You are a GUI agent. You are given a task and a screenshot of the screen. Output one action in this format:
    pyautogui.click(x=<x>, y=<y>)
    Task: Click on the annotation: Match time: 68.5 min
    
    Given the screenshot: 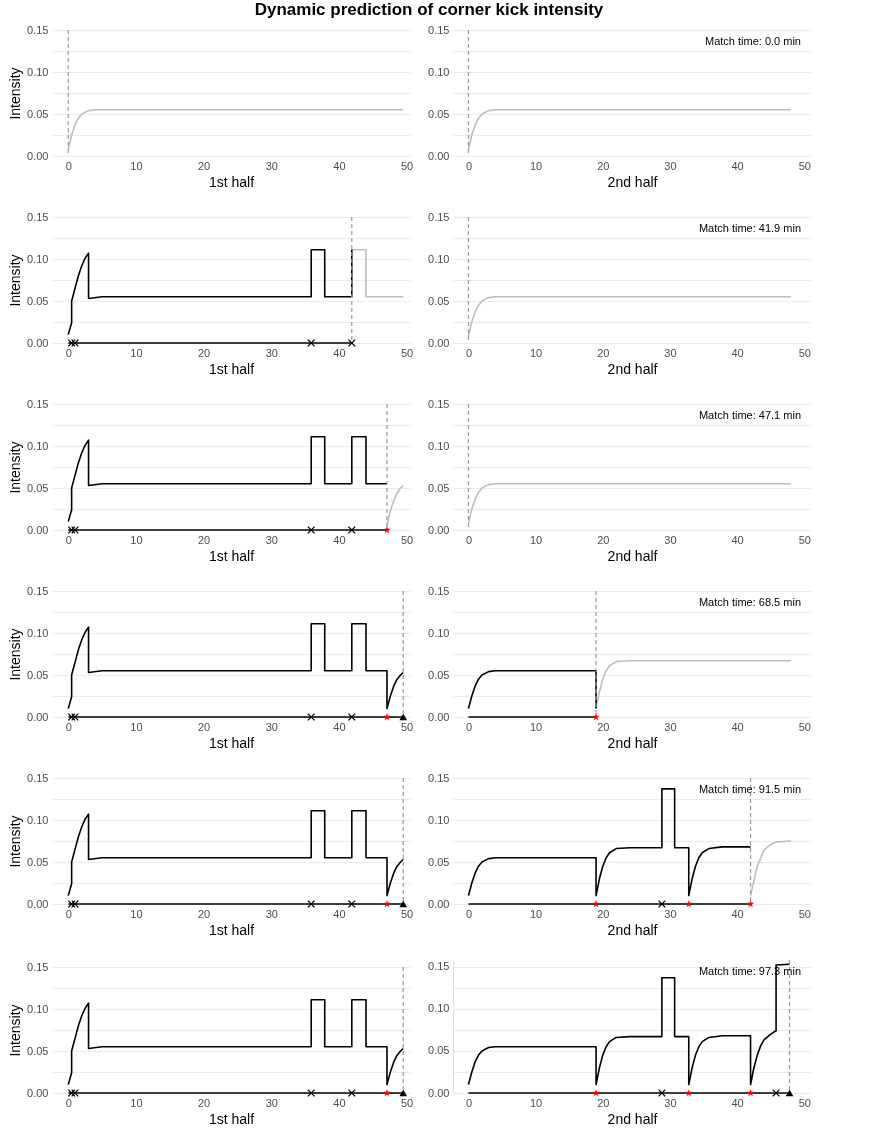 What is the action you would take?
    pyautogui.click(x=749, y=602)
    